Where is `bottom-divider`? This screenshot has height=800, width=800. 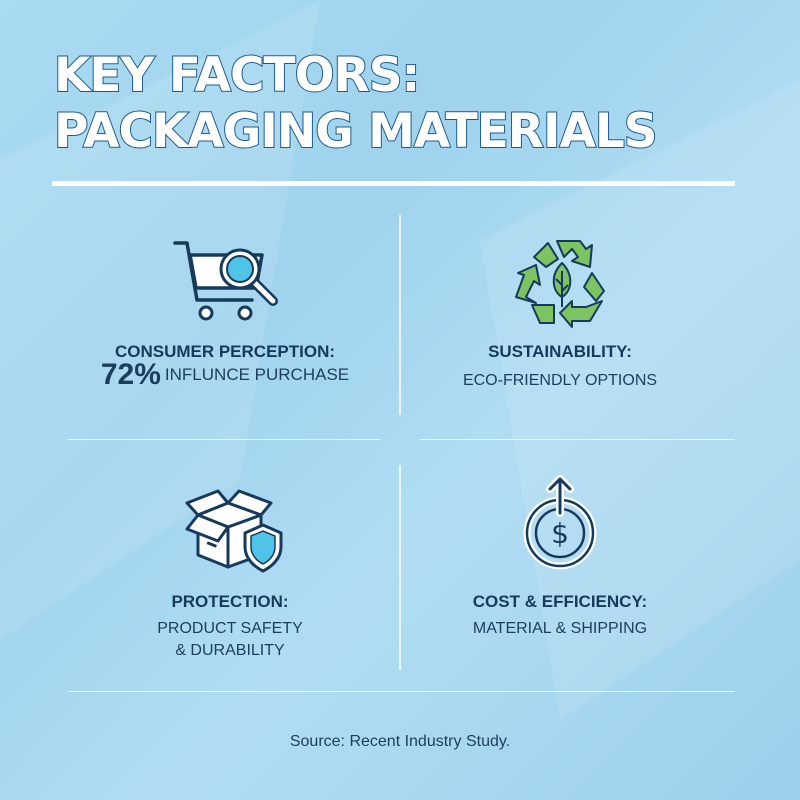 bottom-divider is located at coordinates (401, 691).